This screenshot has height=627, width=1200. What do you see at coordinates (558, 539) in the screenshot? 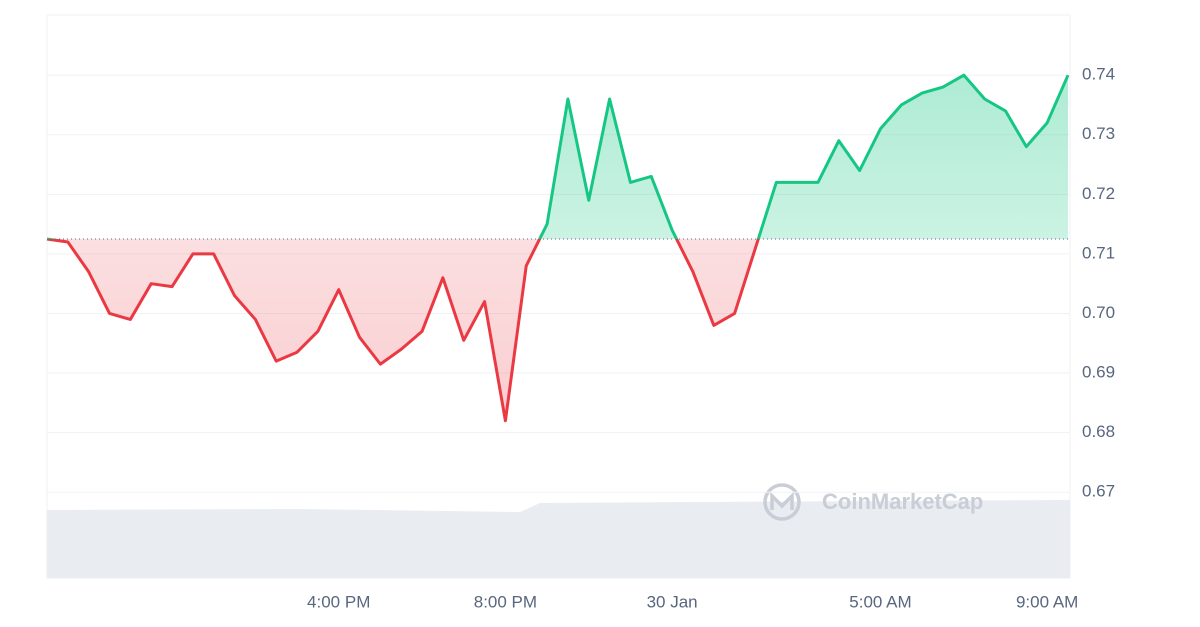
I see `volume-area` at bounding box center [558, 539].